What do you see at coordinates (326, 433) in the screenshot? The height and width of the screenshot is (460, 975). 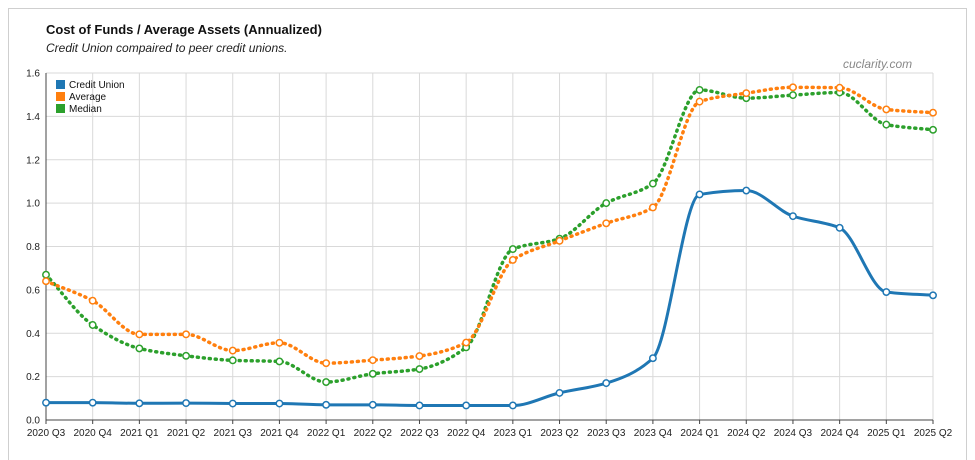 I see `x-tick-label: 2022 Q1` at bounding box center [326, 433].